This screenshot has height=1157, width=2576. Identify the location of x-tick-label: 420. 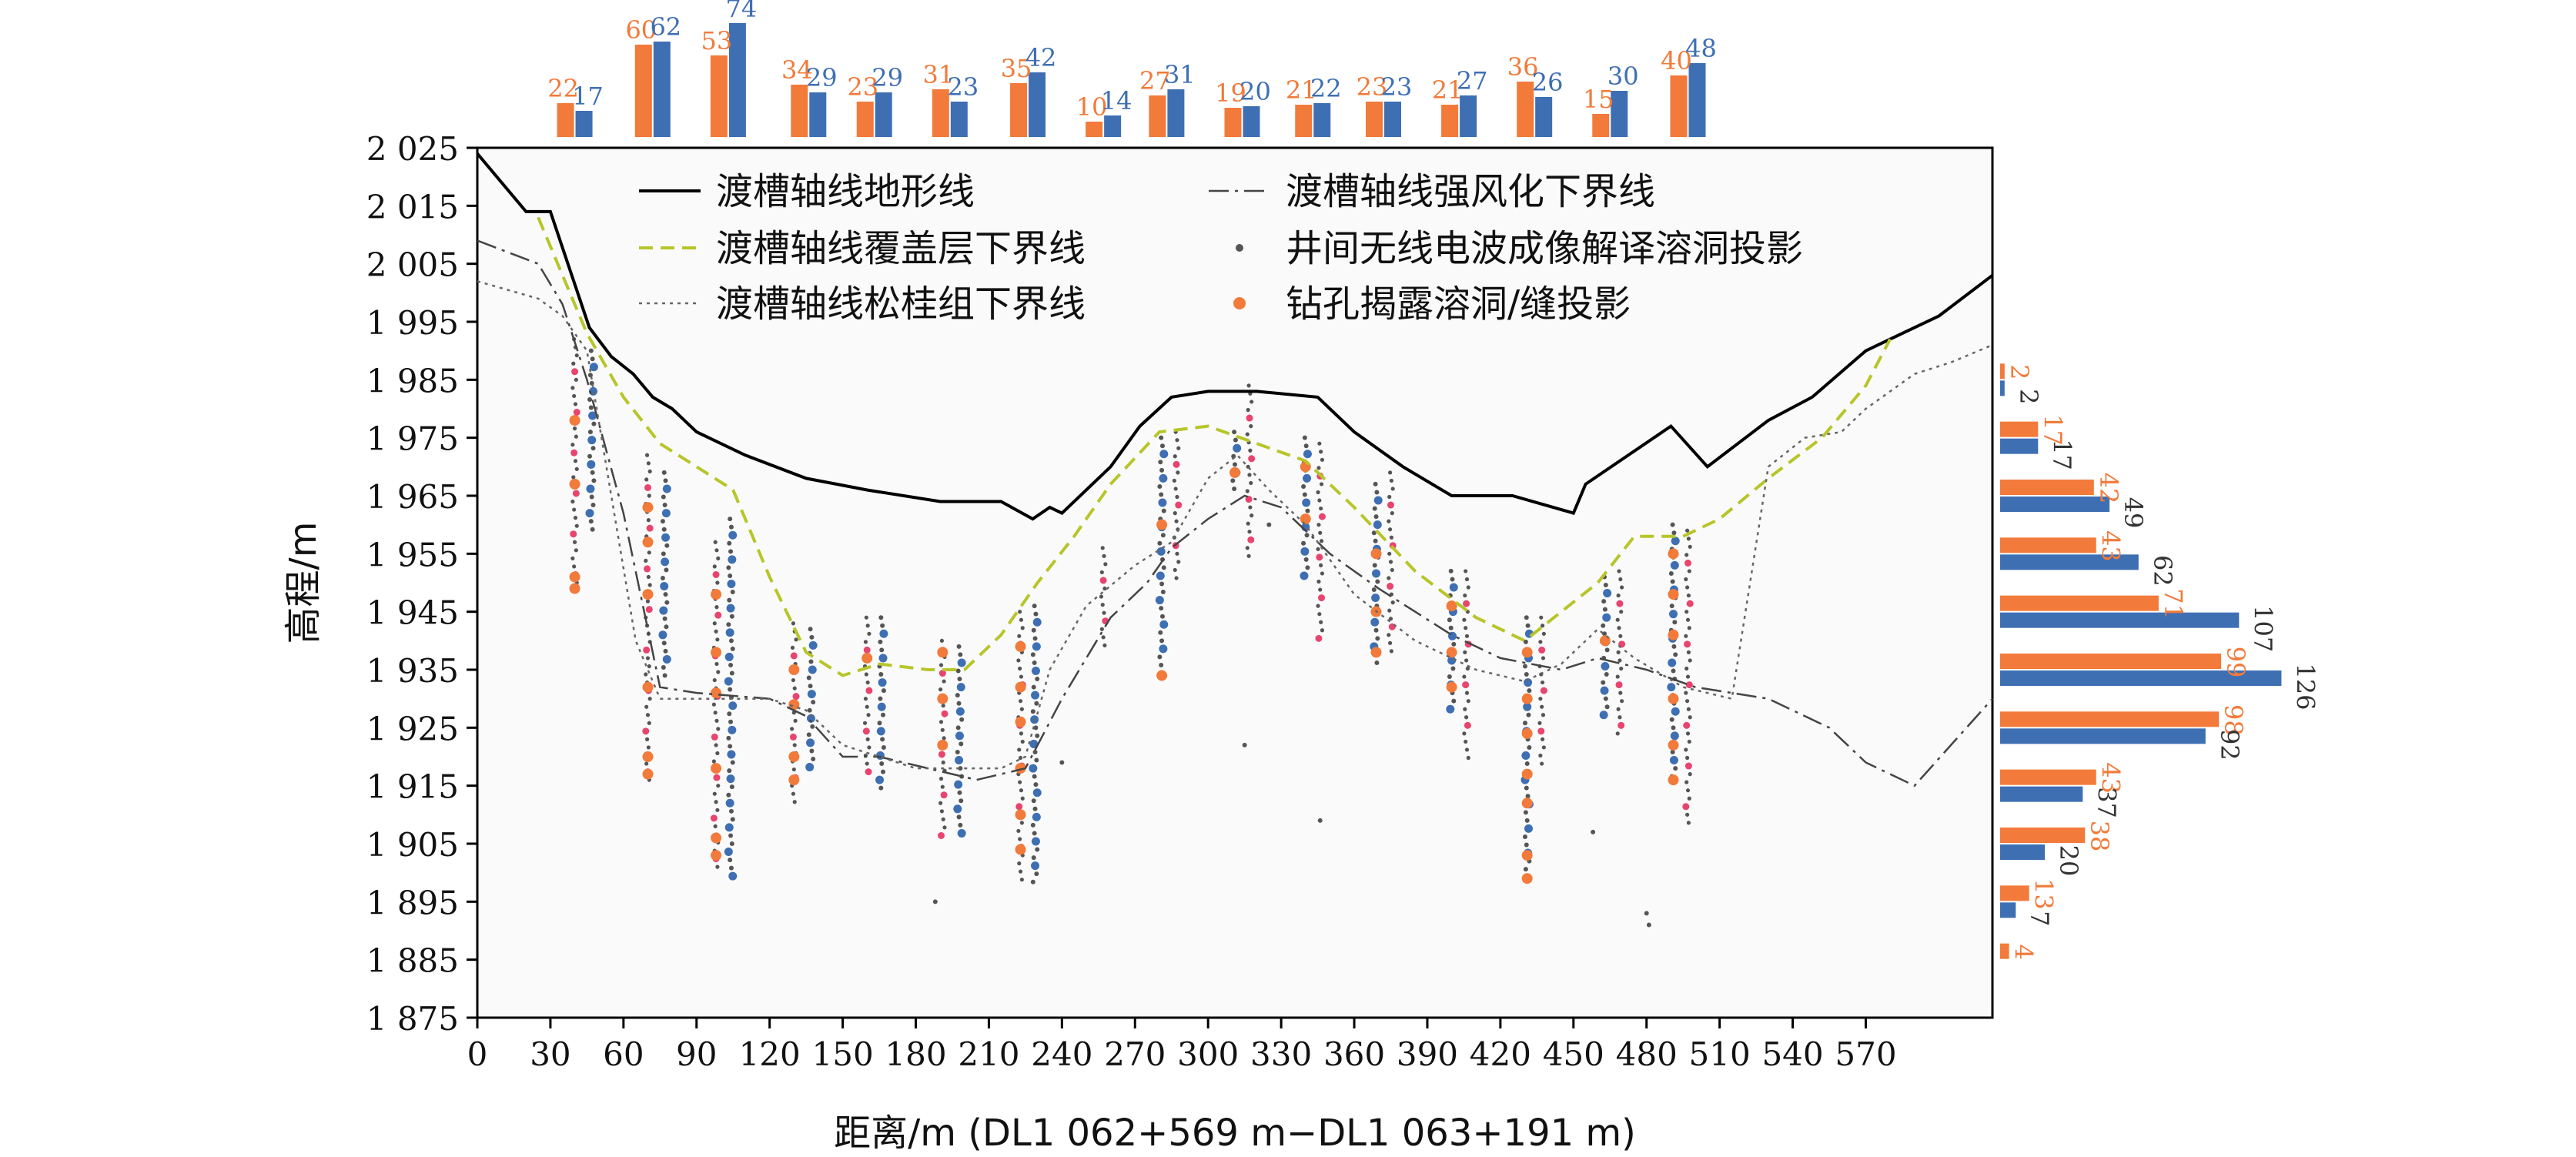
(1500, 1054).